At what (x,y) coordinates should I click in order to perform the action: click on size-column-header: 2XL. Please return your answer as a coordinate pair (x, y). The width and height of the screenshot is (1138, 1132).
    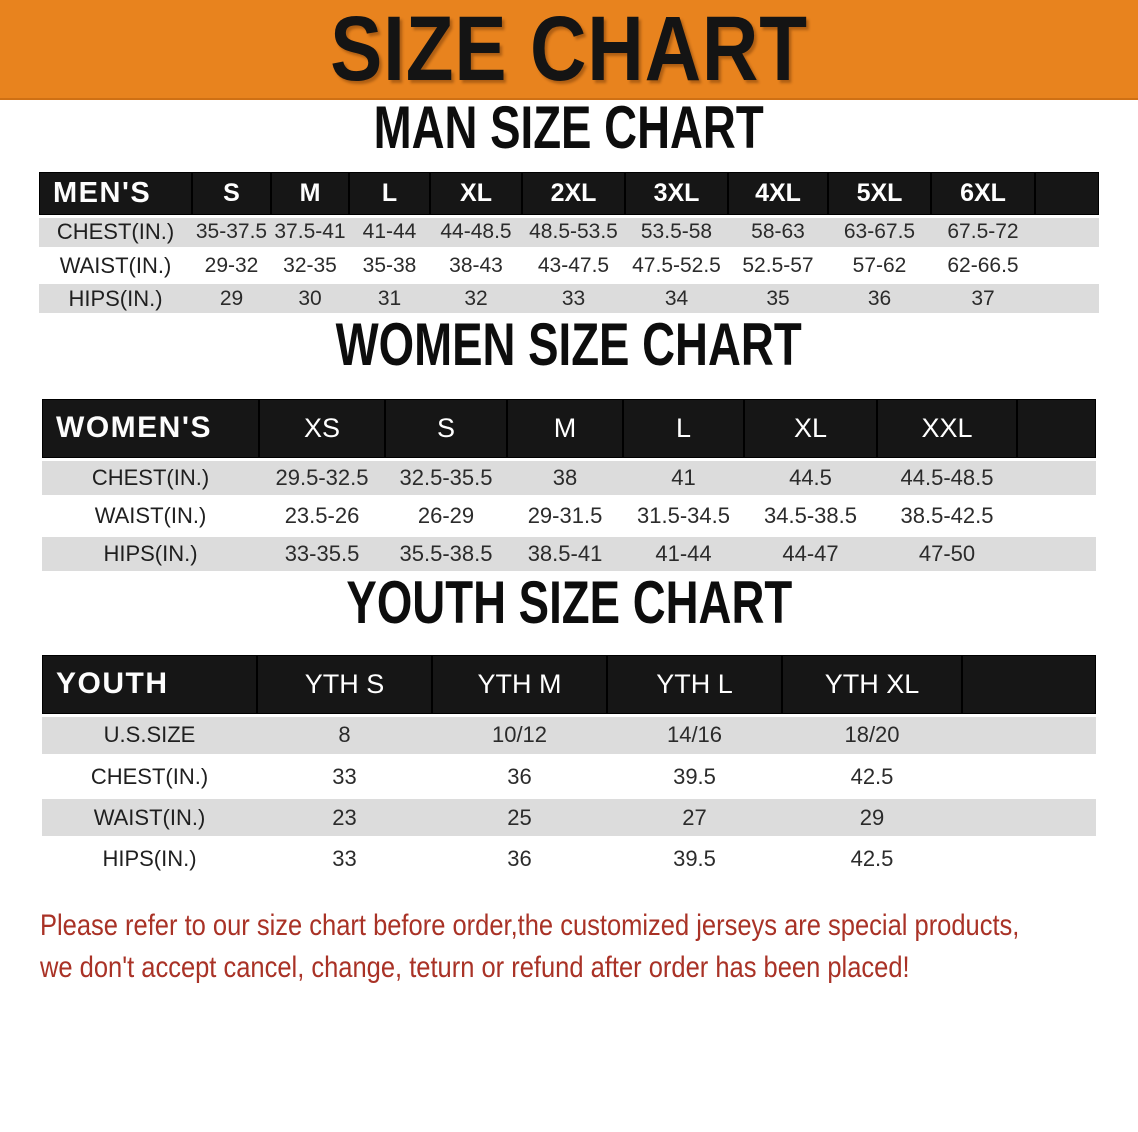
    Looking at the image, I should click on (573, 195).